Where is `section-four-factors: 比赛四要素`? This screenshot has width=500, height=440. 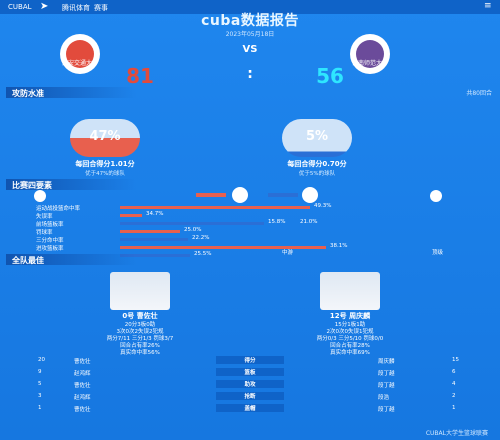
section-four-factors: 比赛四要素 is located at coordinates (250, 184).